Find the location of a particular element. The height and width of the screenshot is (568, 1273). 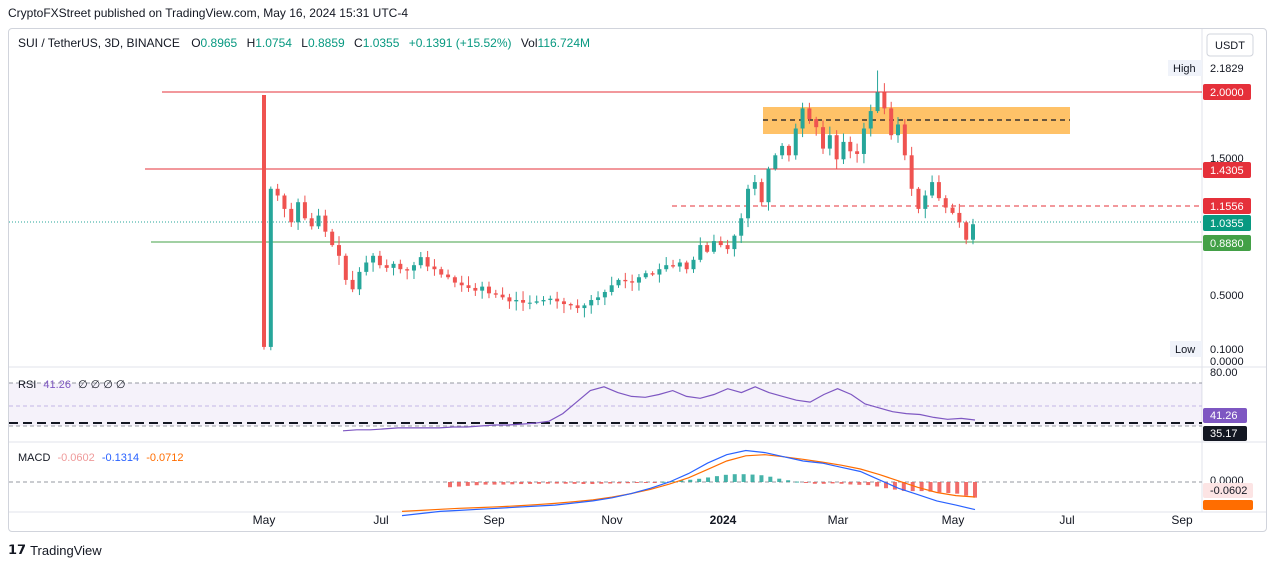

macd-signal-tag is located at coordinates (1228, 505).